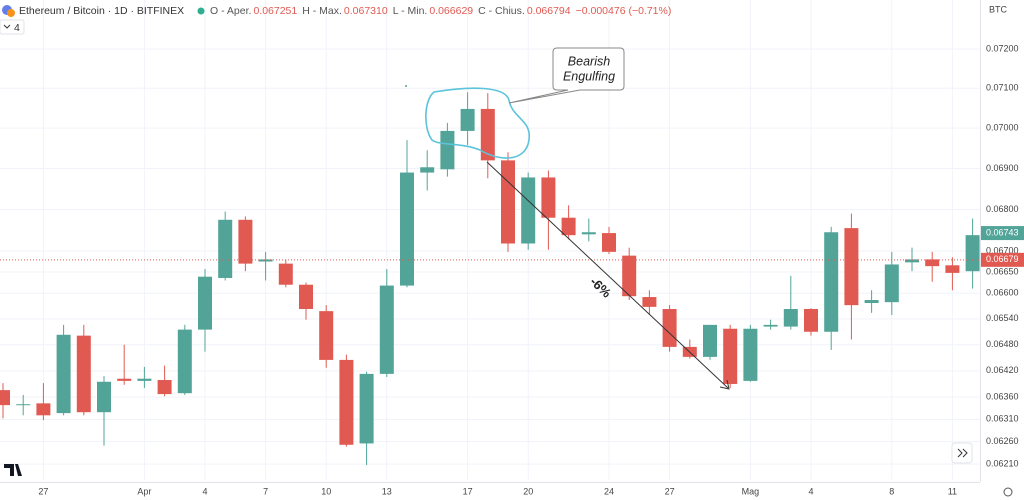 The image size is (1024, 500). I want to click on y-tick-label: 0.07000, so click(1002, 127).